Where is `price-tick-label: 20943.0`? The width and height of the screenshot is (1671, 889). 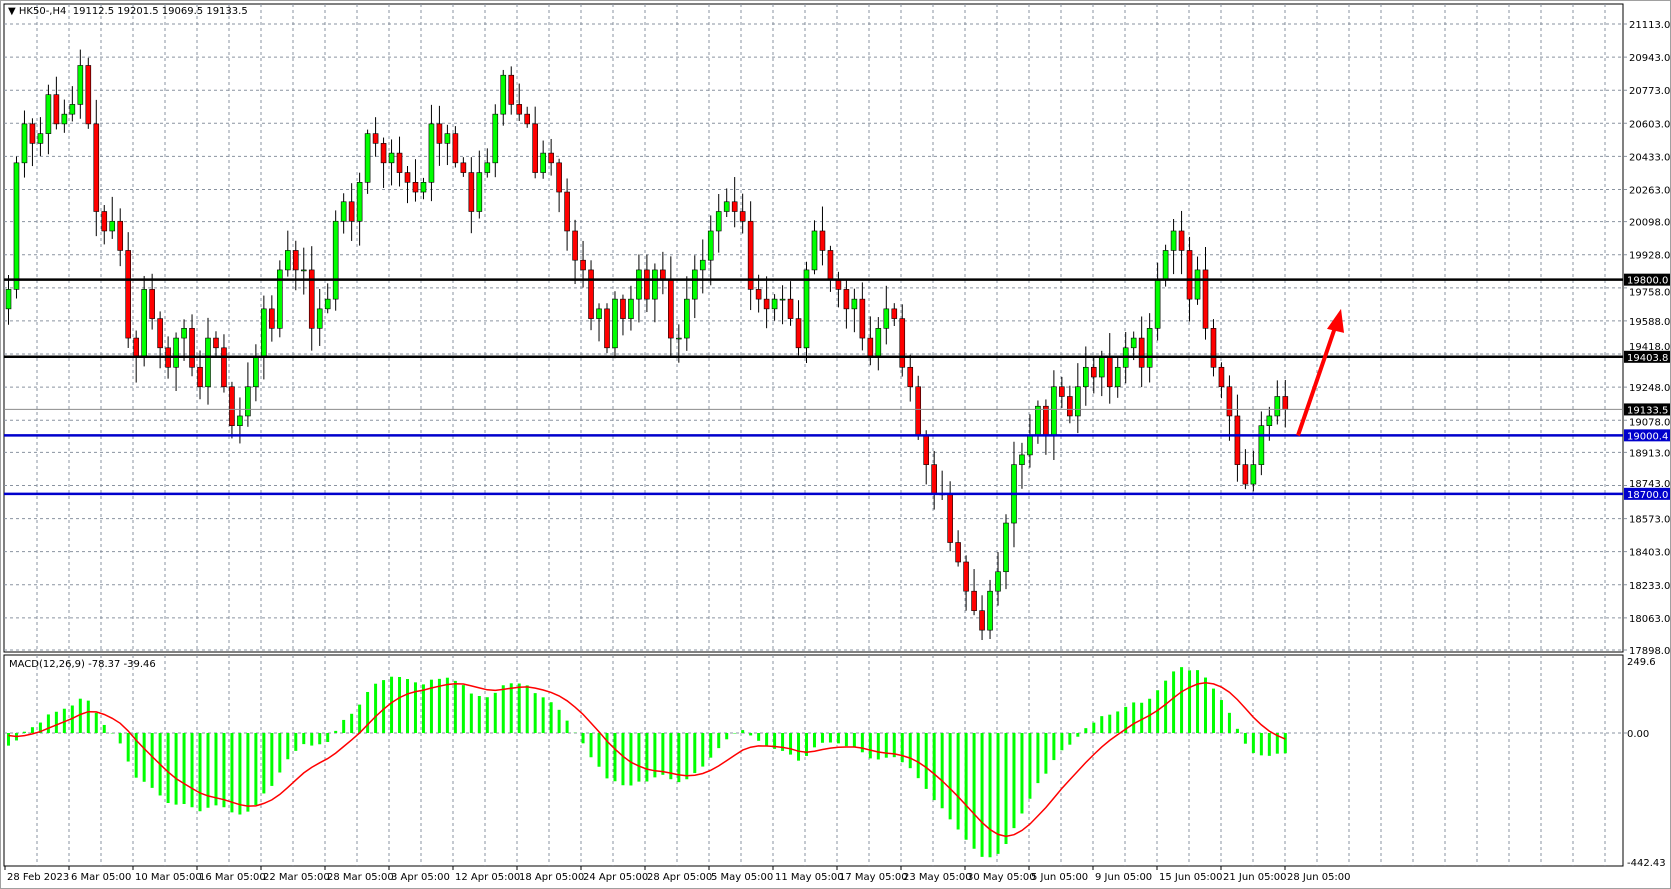 price-tick-label: 20943.0 is located at coordinates (1649, 58).